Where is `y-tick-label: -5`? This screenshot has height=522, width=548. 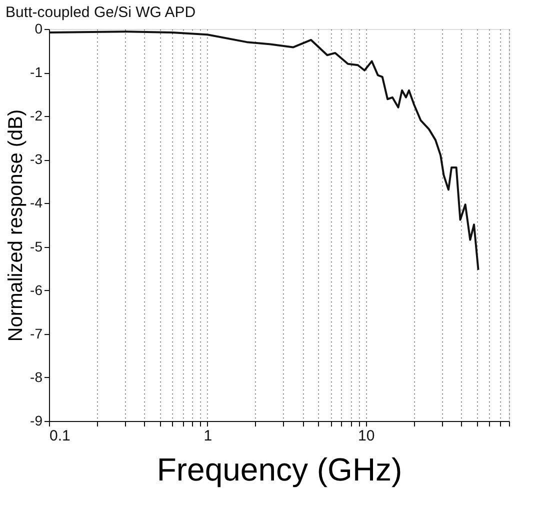 y-tick-label: -5 is located at coordinates (36, 246).